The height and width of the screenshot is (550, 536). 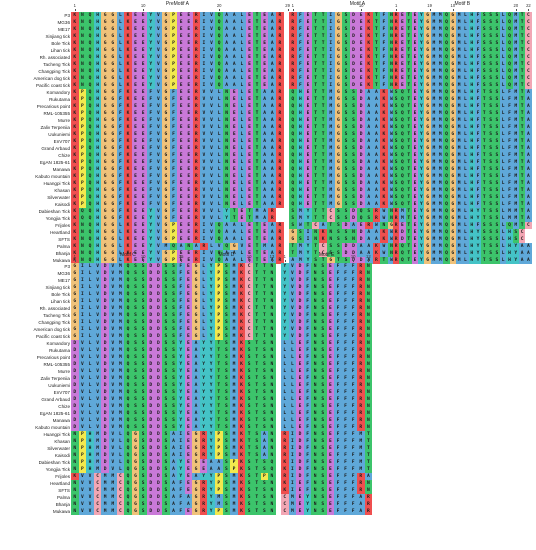 What do you see at coordinates (59, 350) in the screenshot?
I see `sequence-name: Rukutama` at bounding box center [59, 350].